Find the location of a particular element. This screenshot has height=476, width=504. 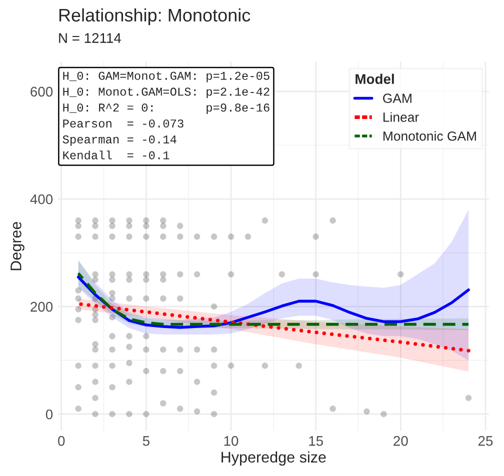

chart-subtitle: N = 12114 is located at coordinates (90, 38).